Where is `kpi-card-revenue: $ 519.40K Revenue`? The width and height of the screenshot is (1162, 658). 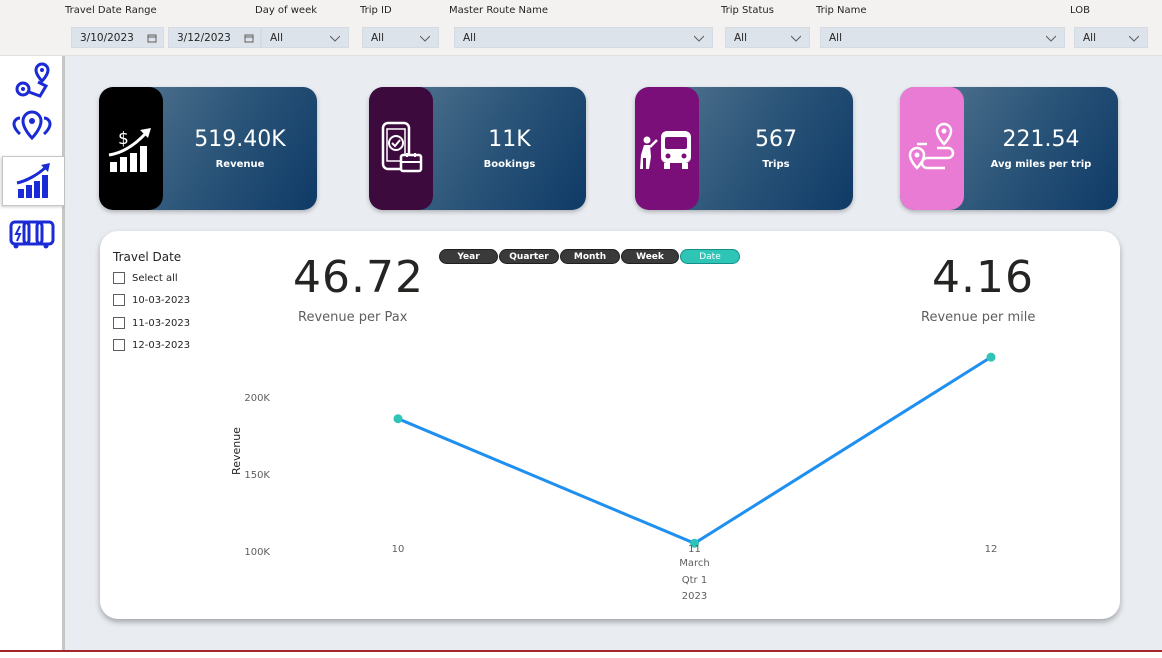 kpi-card-revenue: $ 519.40K Revenue is located at coordinates (208, 148).